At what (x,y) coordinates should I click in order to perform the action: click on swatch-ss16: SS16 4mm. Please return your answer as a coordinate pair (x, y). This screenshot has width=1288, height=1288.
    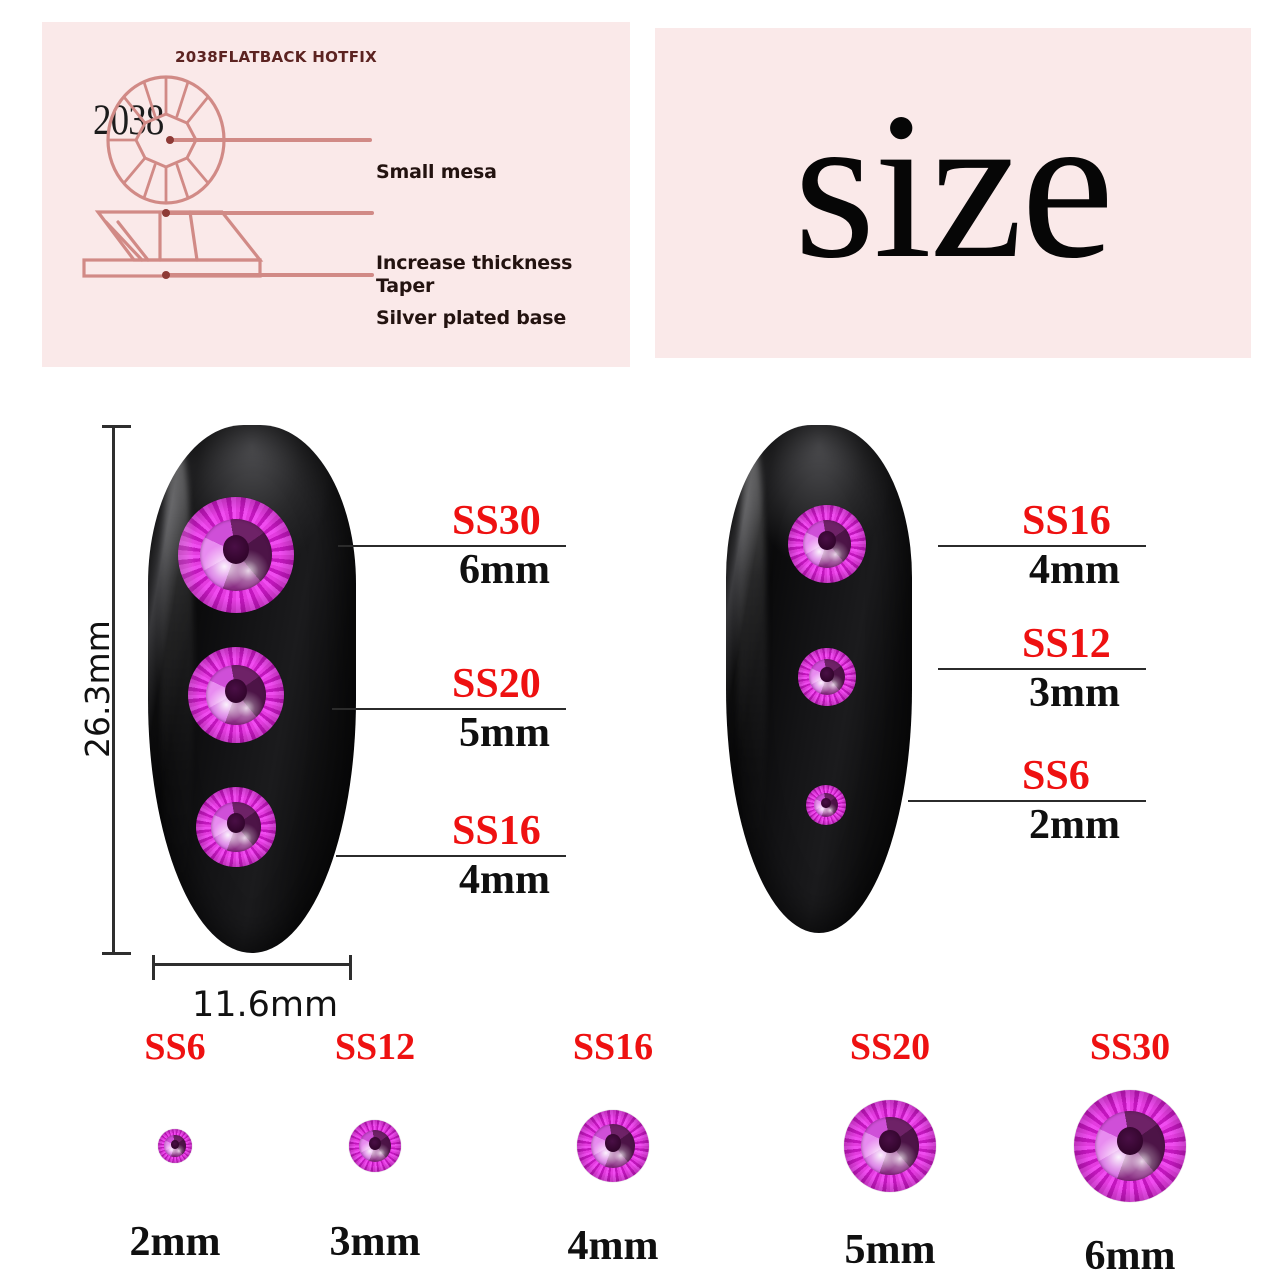
    Looking at the image, I should click on (613, 1153).